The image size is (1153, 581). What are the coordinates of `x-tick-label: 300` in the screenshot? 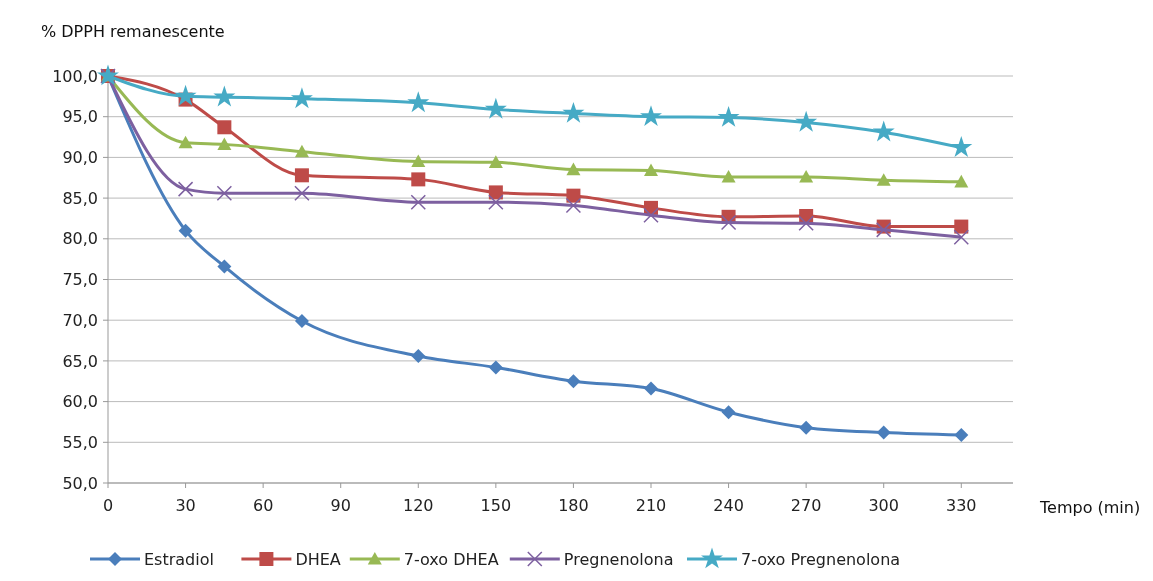 It's located at (883, 505).